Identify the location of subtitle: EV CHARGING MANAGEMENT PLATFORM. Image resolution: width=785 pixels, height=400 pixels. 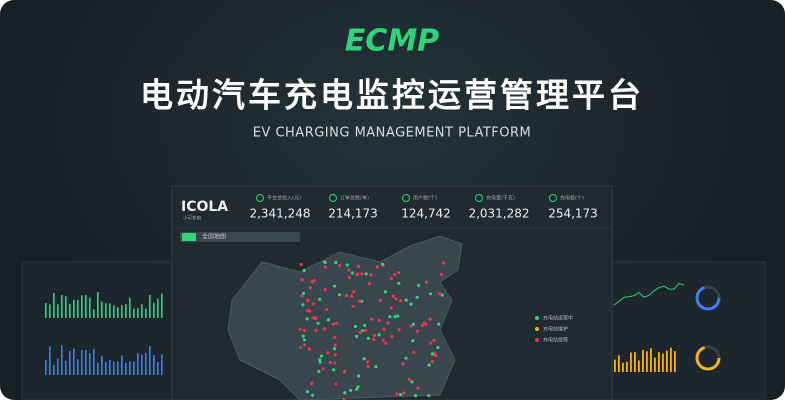
(392, 133).